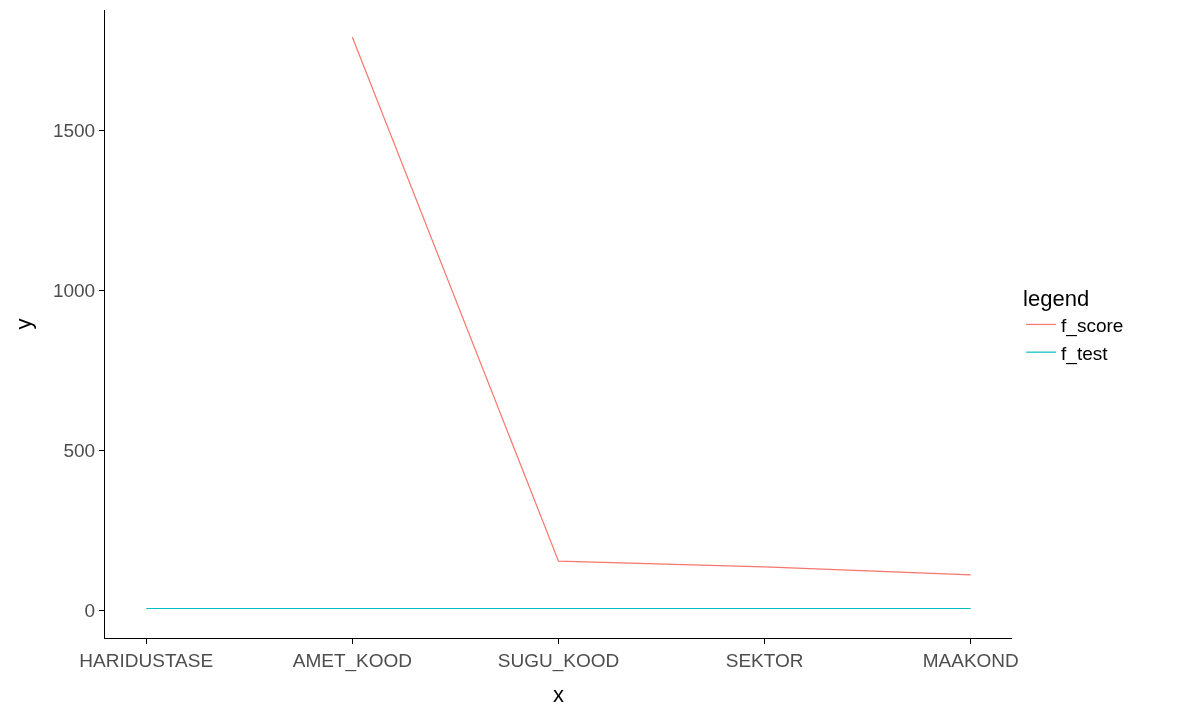 The image size is (1187, 718). I want to click on x-tick-label: MAAKOND, so click(970, 660).